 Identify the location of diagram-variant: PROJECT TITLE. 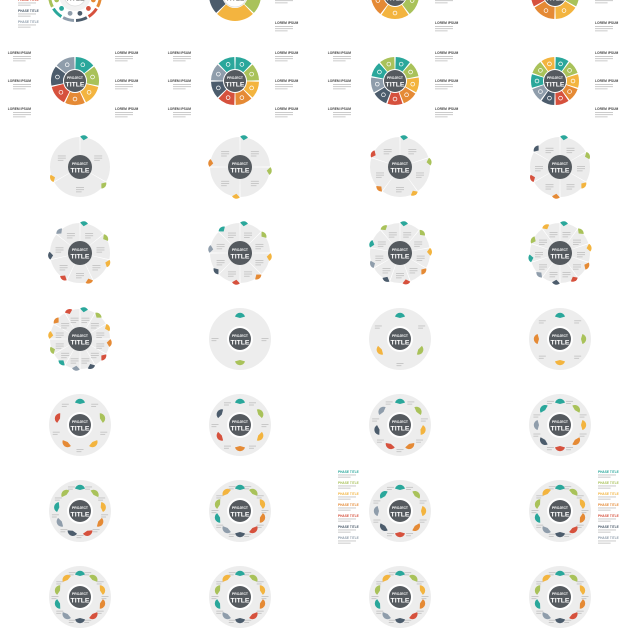
(560, 339).